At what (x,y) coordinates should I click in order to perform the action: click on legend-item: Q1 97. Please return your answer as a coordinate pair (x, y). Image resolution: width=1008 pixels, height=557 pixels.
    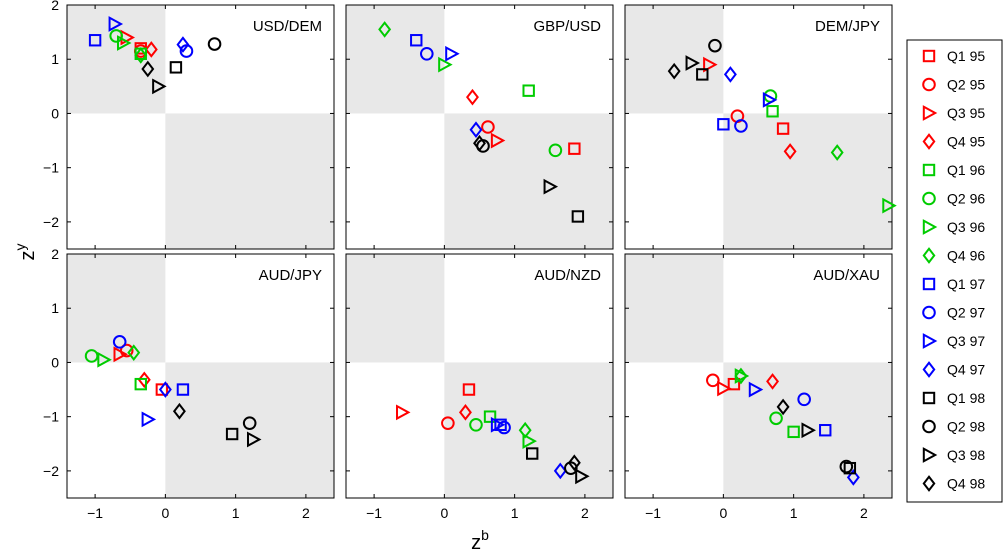
    Looking at the image, I should click on (953, 284).